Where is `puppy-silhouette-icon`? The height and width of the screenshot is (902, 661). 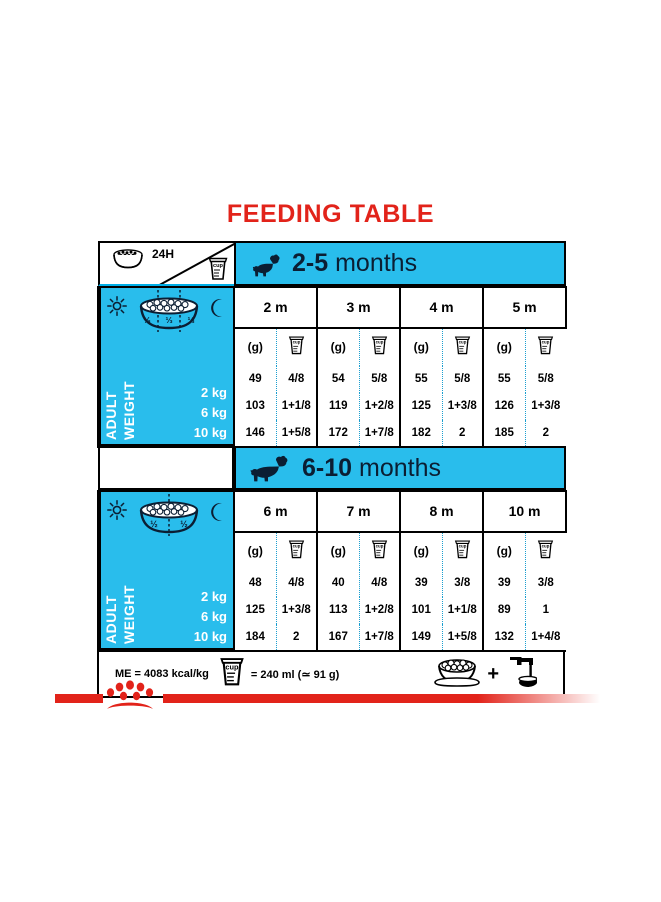
puppy-silhouette-icon is located at coordinates (266, 264).